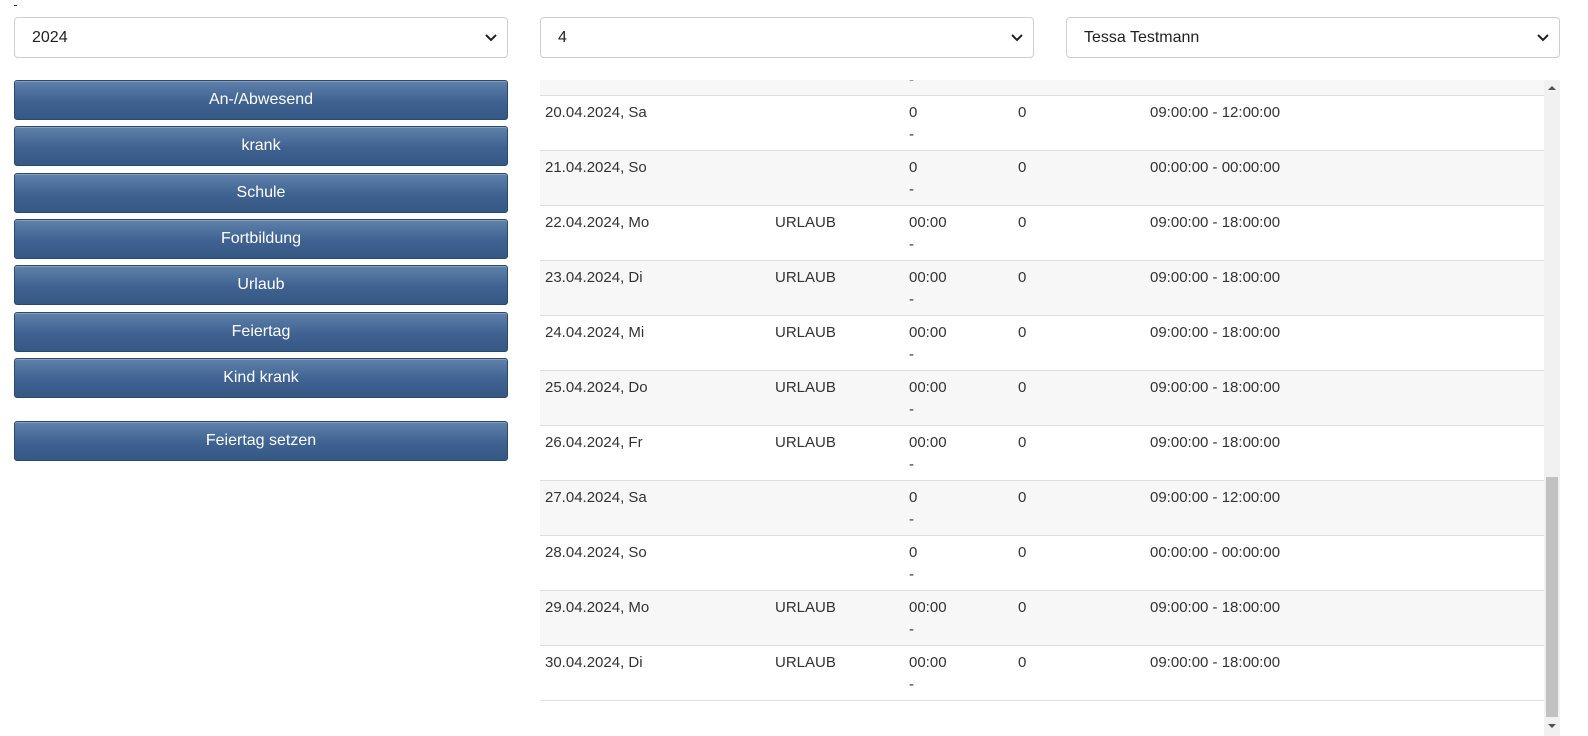 This screenshot has height=736, width=1588. Describe the element at coordinates (1552, 726) in the screenshot. I see `triangle-down-icon` at that location.